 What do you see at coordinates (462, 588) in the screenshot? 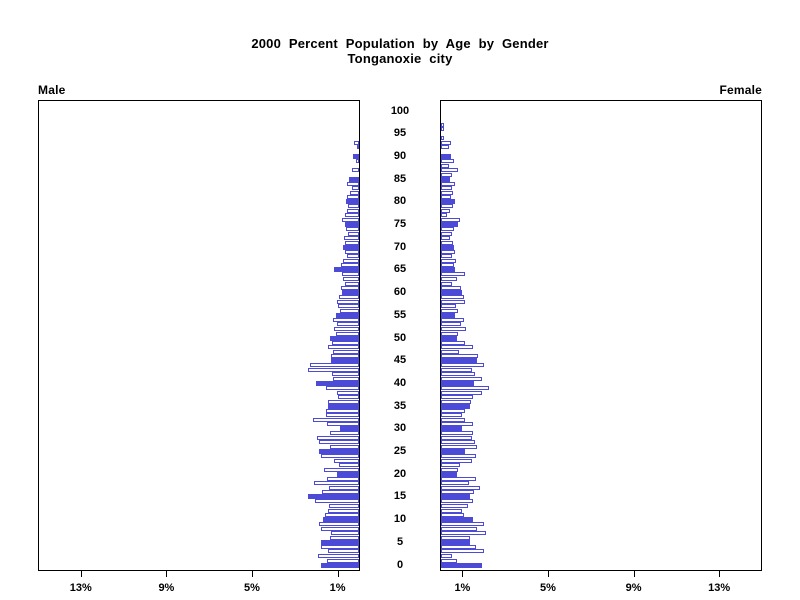
I see `x-tick-label: 1%` at bounding box center [462, 588].